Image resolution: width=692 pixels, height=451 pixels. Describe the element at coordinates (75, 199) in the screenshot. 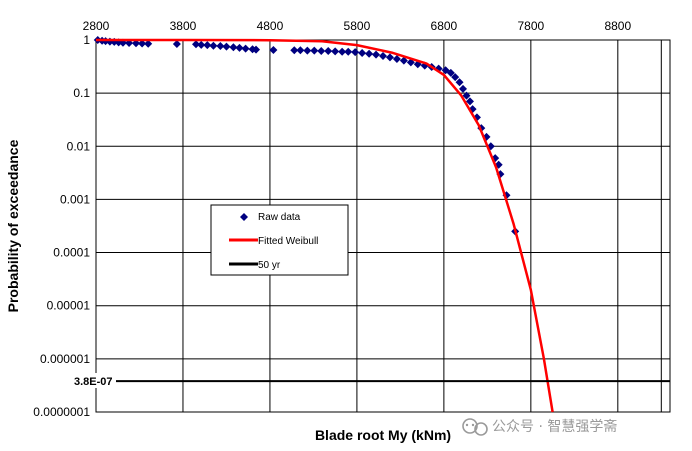

I see `y-tick-label: 0.001` at that location.